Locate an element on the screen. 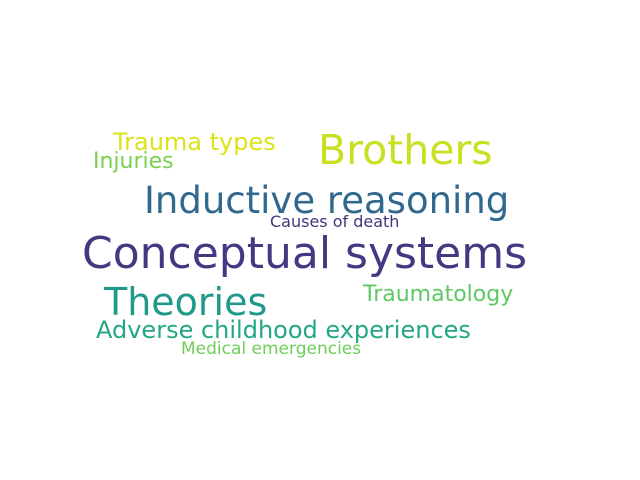  word-medical-emergencies: Medical emergencies is located at coordinates (271, 349).